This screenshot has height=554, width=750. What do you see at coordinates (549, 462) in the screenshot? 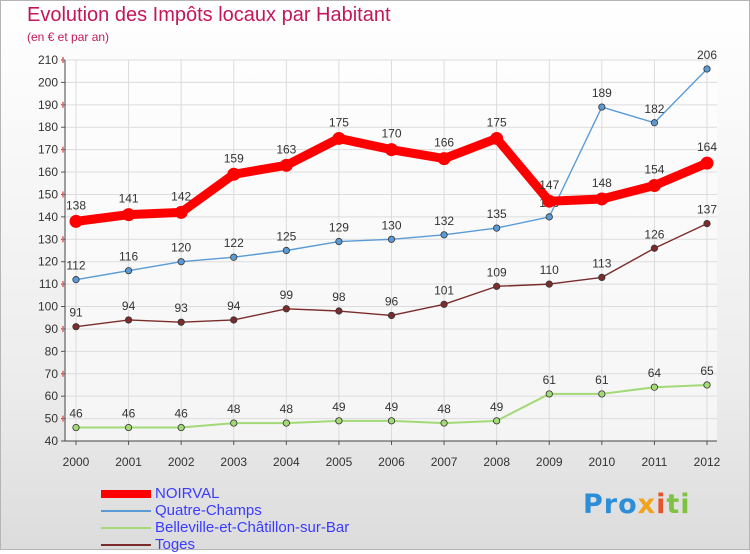
I see `x-tick-label: 2009` at bounding box center [549, 462].